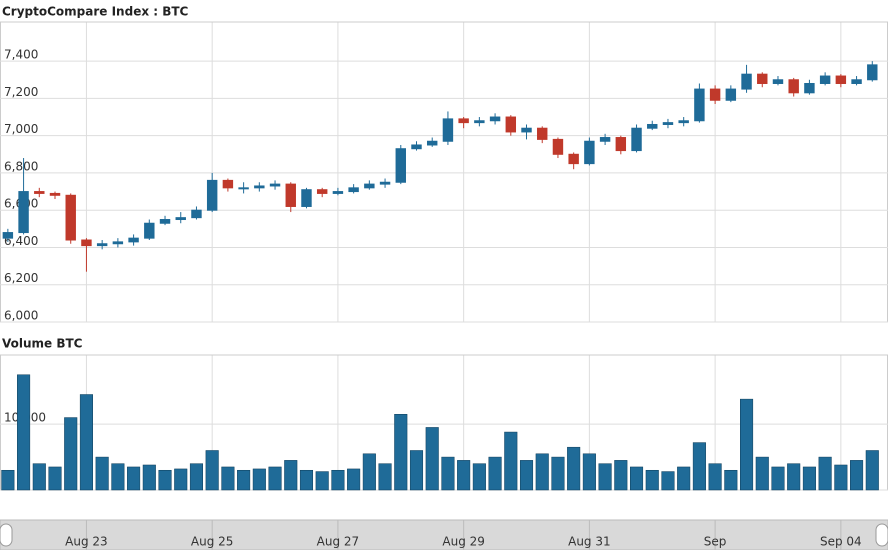 Image resolution: width=888 pixels, height=550 pixels. I want to click on x-tick-label: Aug 25, so click(212, 542).